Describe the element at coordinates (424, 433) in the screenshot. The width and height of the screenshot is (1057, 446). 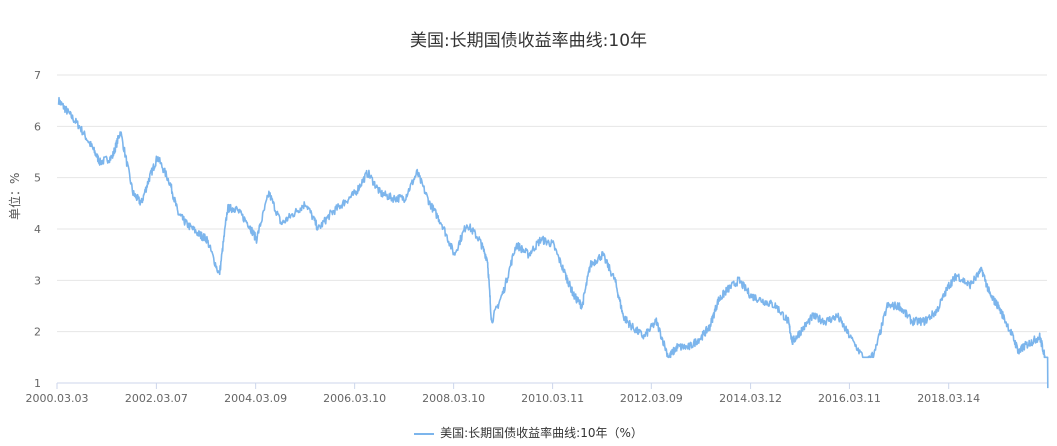
I see `legend-swatch` at that location.